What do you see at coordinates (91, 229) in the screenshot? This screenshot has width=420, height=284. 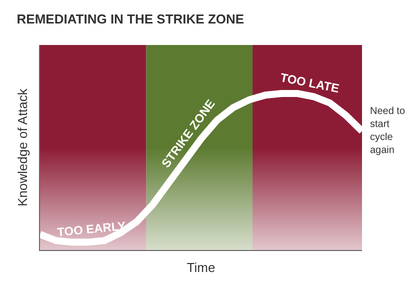 I see `annotation: TOO EARLY` at bounding box center [91, 229].